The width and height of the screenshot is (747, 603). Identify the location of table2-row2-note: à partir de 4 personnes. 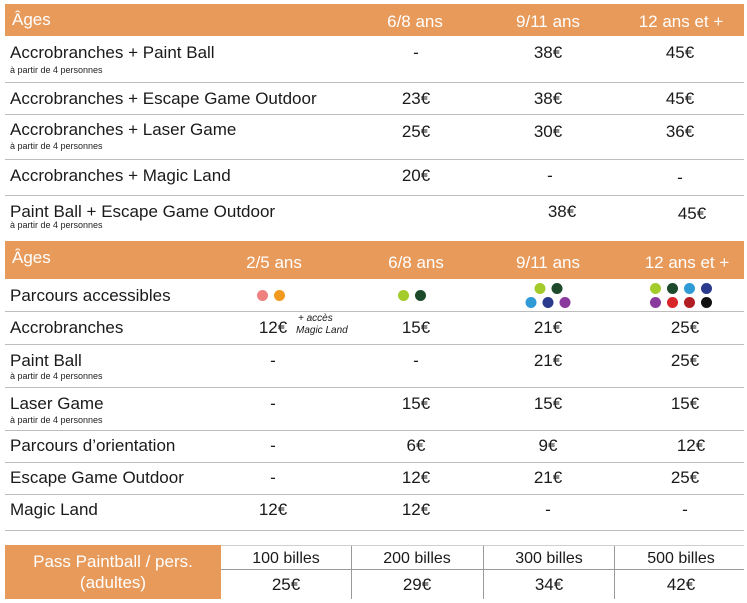
(56, 376).